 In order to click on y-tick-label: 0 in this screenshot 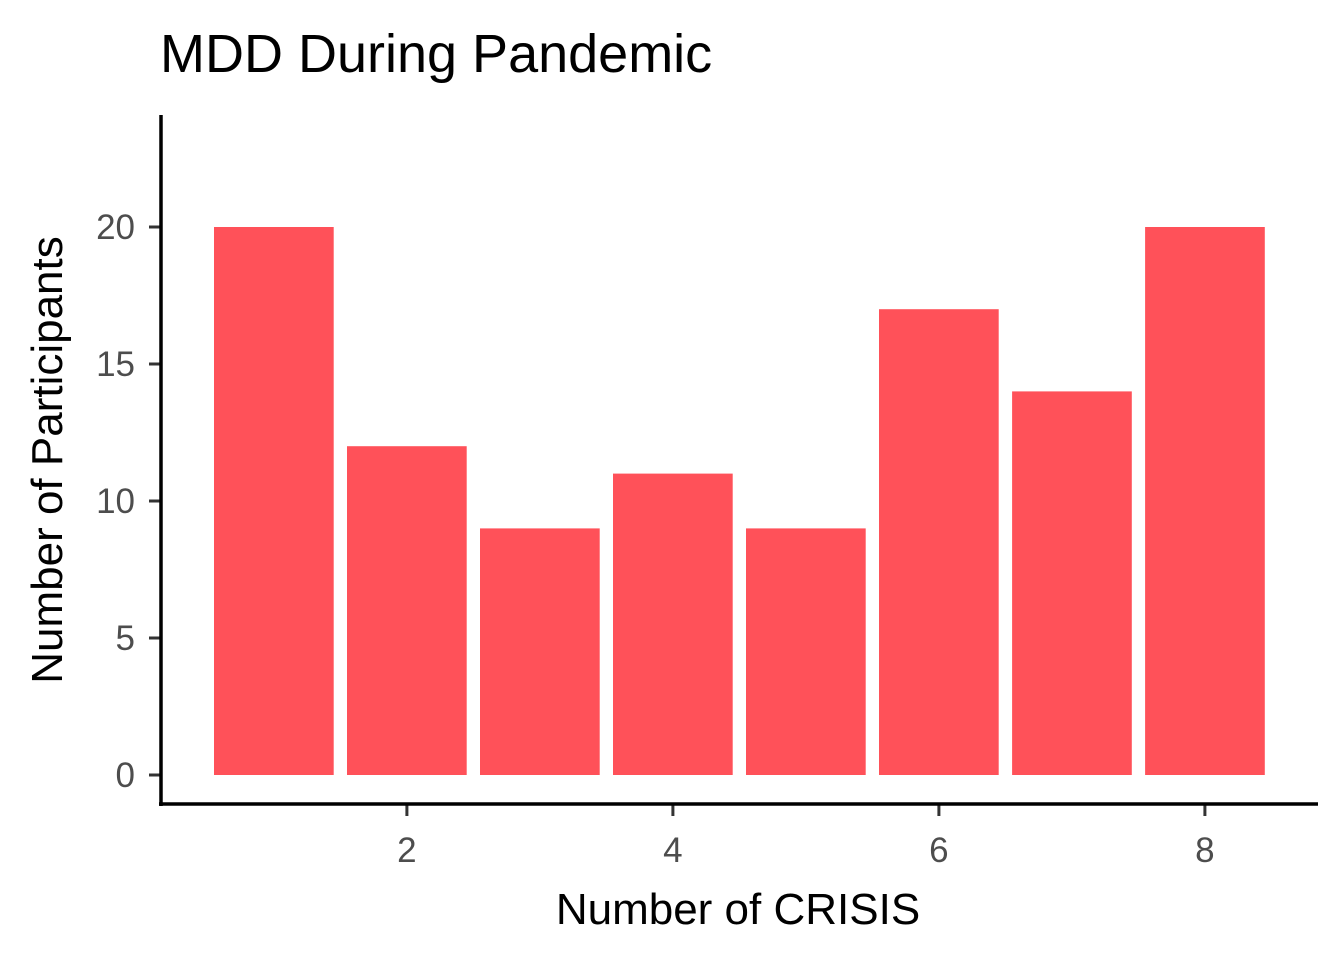, I will do `click(125, 775)`.